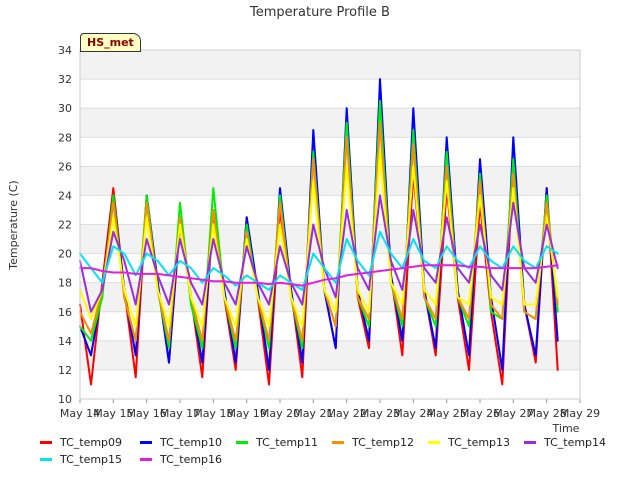  What do you see at coordinates (65, 108) in the screenshot?
I see `y-tick-label: 30` at bounding box center [65, 108].